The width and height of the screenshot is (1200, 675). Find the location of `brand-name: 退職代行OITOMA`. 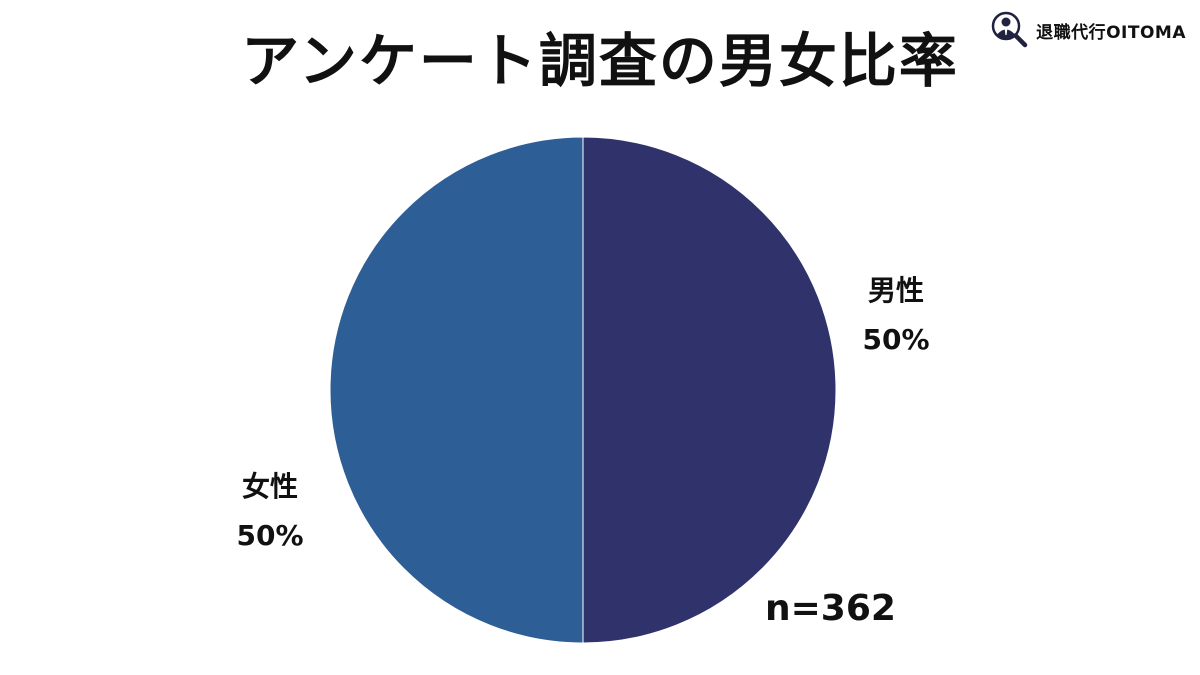

brand-name: 退職代行OITOMA is located at coordinates (1111, 32).